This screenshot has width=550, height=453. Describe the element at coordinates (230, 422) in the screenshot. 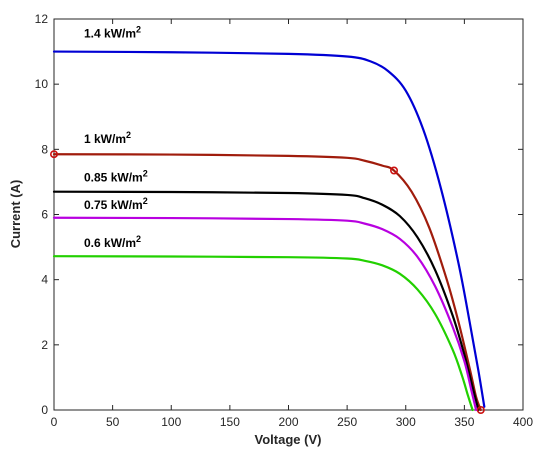

I see `x-tick-label: 150` at that location.